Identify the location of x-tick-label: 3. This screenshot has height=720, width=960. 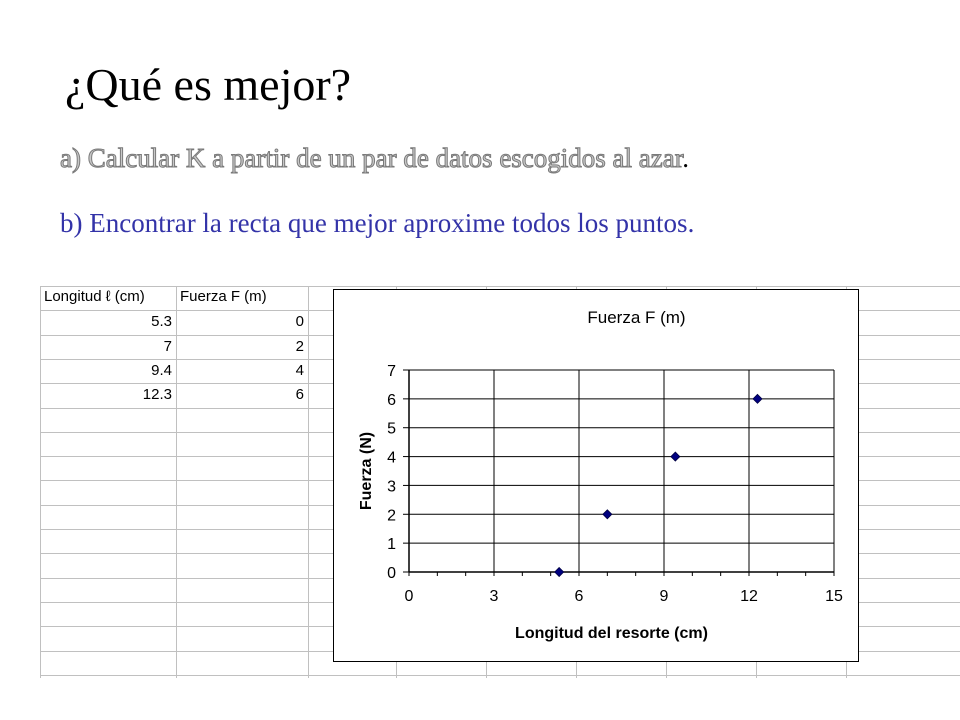
(494, 596).